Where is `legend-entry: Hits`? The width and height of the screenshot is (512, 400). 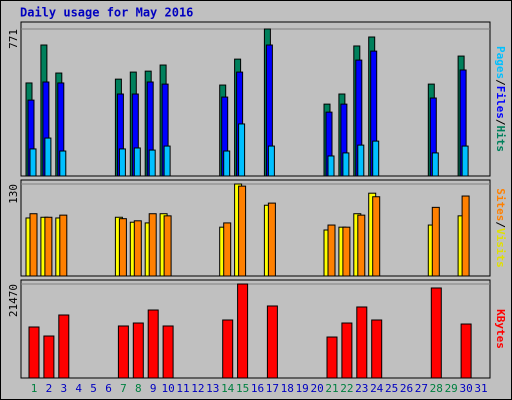
legend-entry: Hits is located at coordinates (500, 139).